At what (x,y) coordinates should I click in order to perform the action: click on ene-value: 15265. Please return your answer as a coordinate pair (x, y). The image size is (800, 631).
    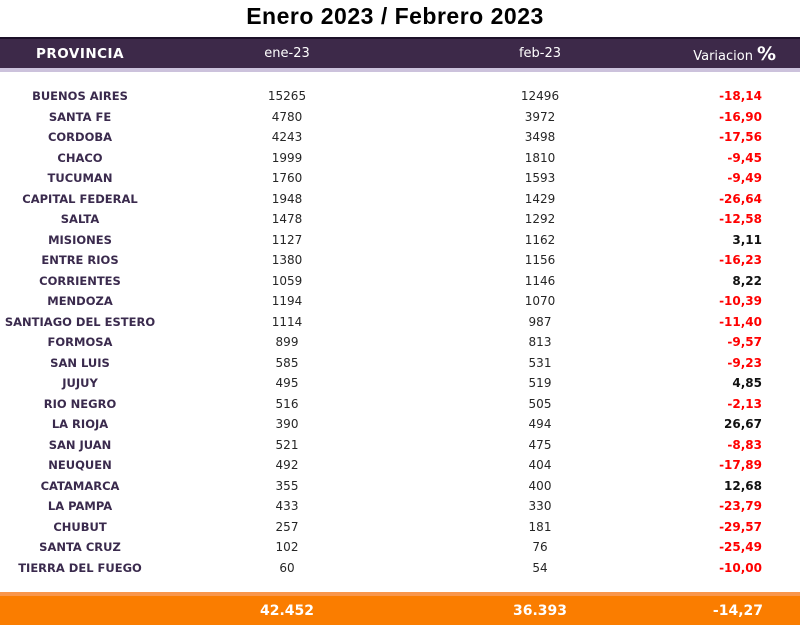
    Looking at the image, I should click on (287, 96).